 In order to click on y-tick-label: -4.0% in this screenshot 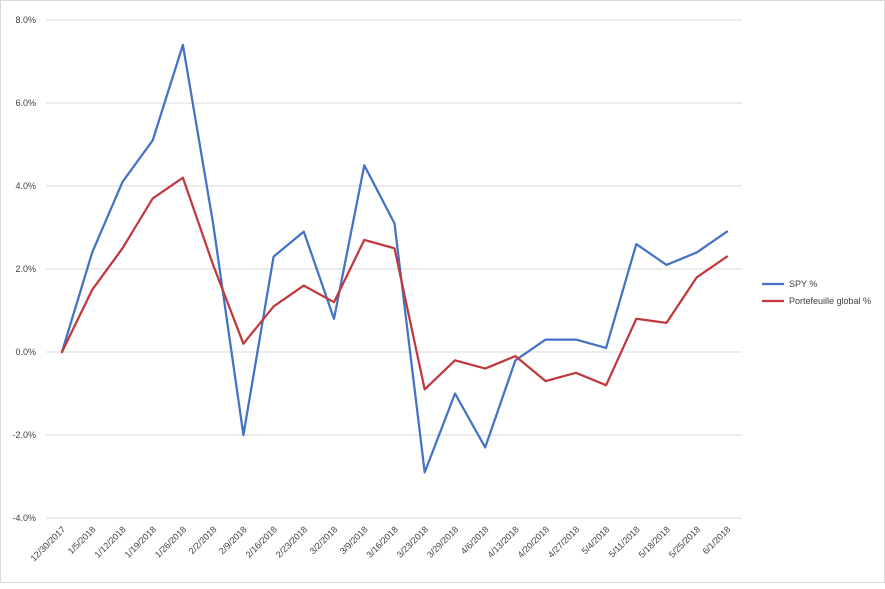, I will do `click(24, 518)`.